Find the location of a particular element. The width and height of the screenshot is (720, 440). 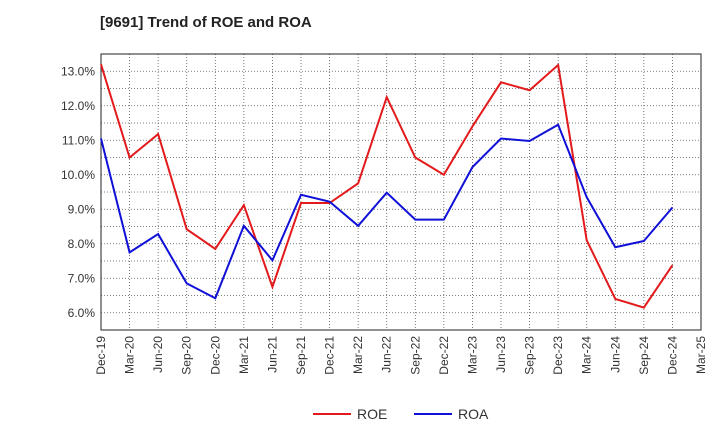

x-tick-label: Mar-24 is located at coordinates (587, 355).